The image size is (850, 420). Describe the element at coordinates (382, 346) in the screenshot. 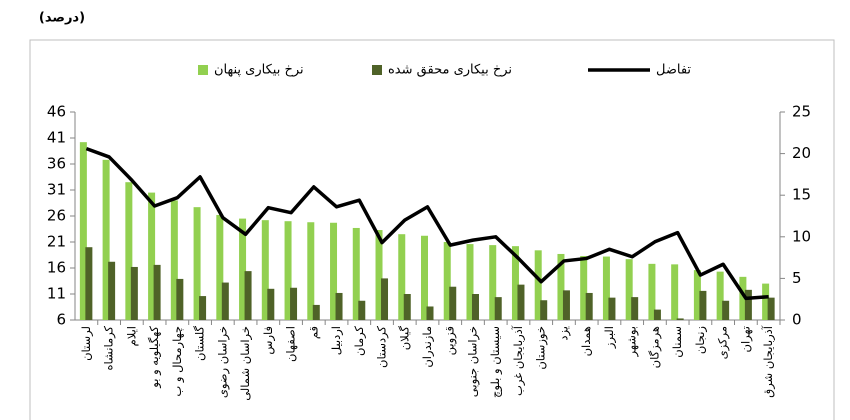

I see `x-tick-label: کردستان` at that location.